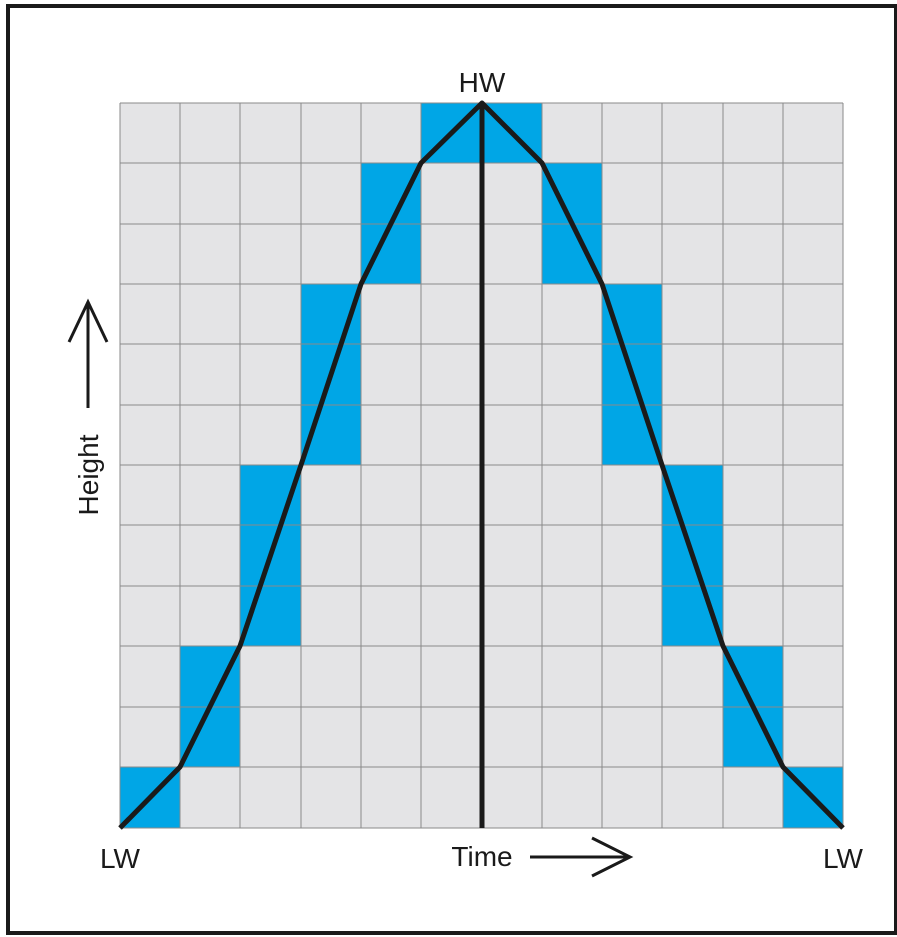  Describe the element at coordinates (481, 856) in the screenshot. I see `x-axis-label: Time` at that location.